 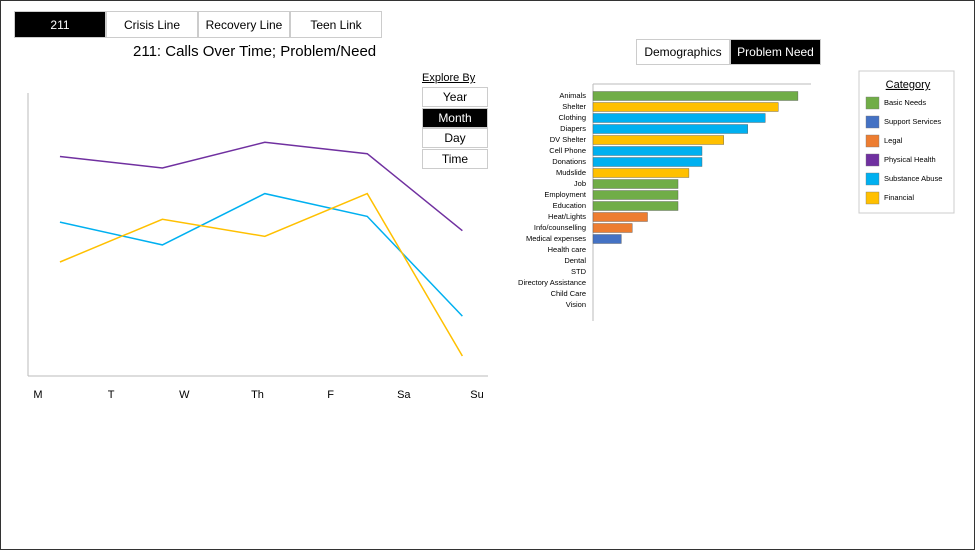 What do you see at coordinates (476, 395) in the screenshot?
I see `x-tick-label: Su` at bounding box center [476, 395].